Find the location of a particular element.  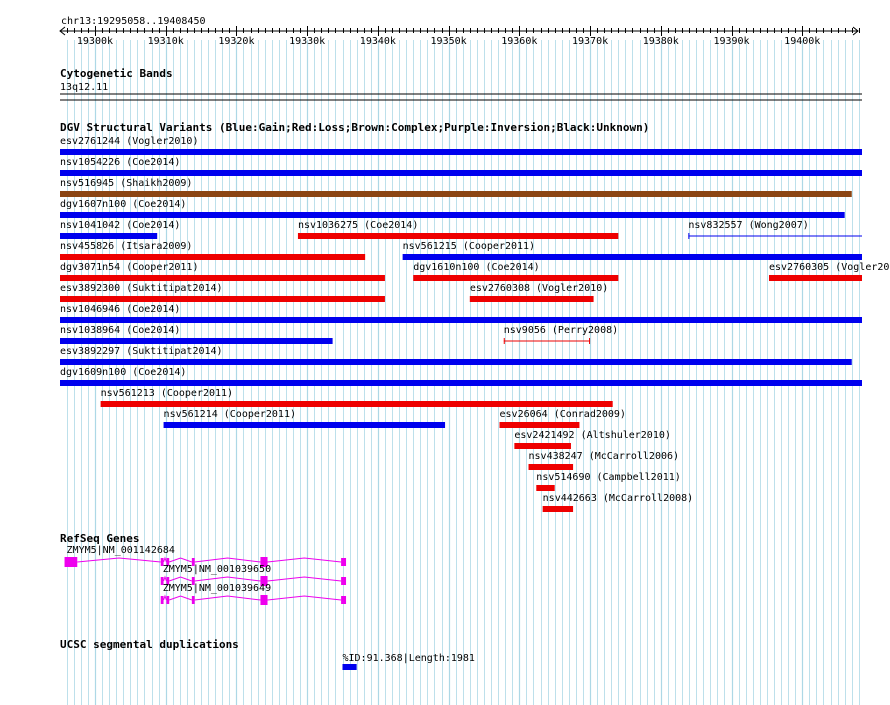

sv-feature: nsv516945 (Shaikh2009) is located at coordinates (456, 187).